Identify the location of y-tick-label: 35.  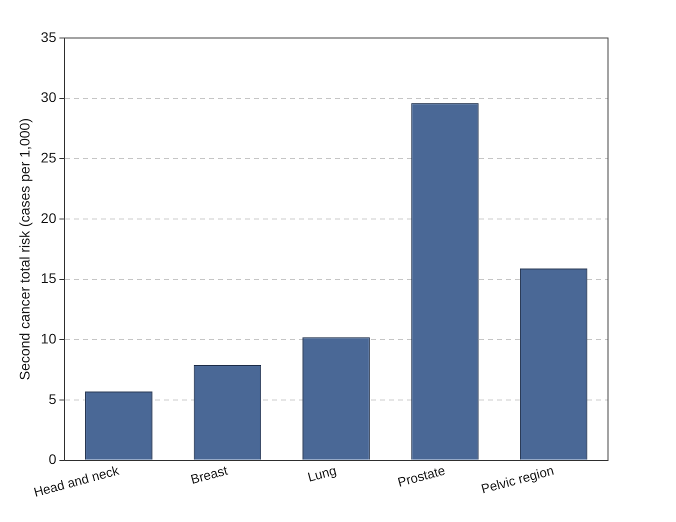
(48, 36).